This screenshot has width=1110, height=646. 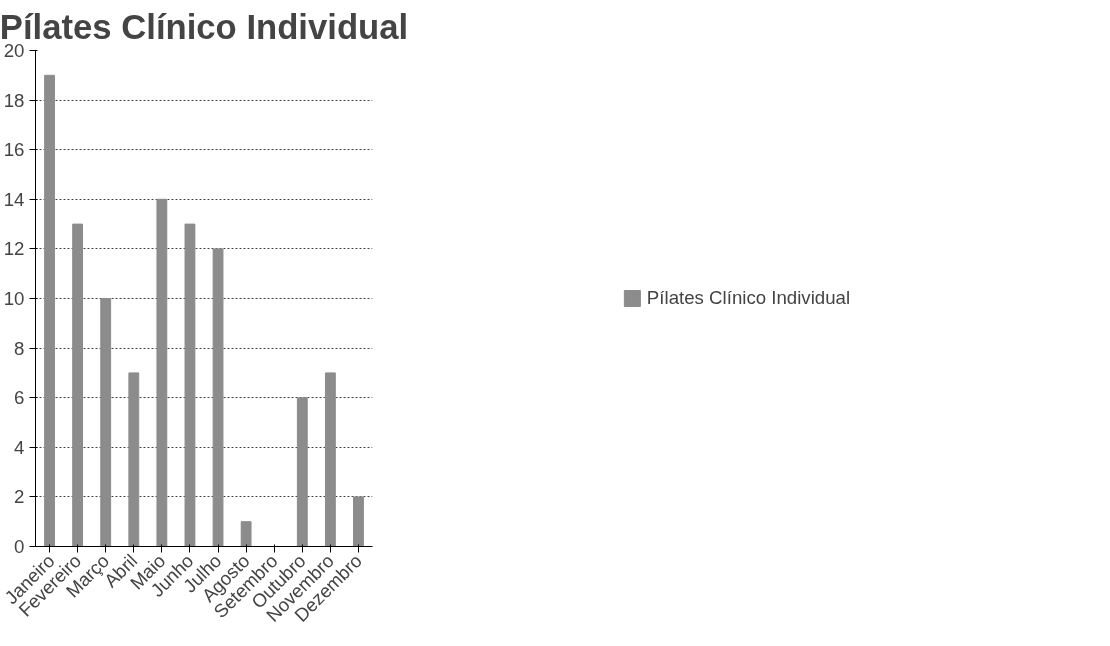 I want to click on y-tick-label: 12, so click(x=14, y=249).